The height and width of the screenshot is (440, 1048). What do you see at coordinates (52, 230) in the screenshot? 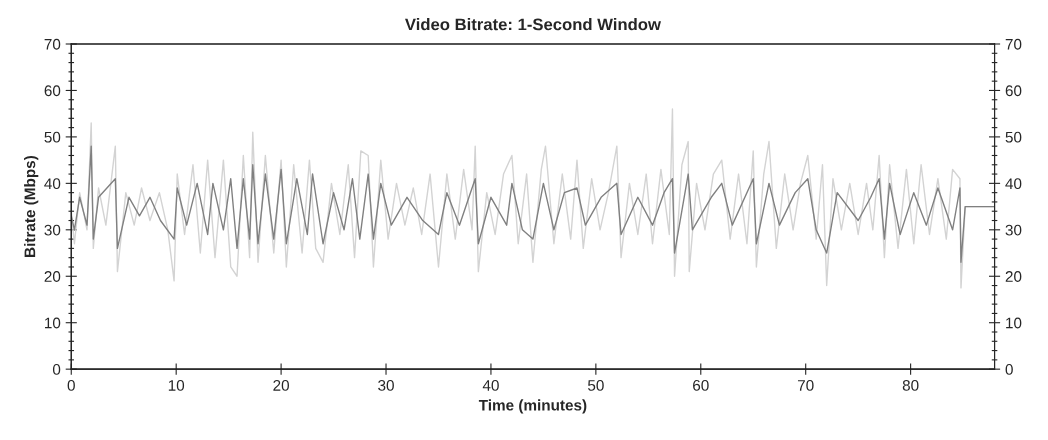
I see `y-tick-label: 30` at bounding box center [52, 230].